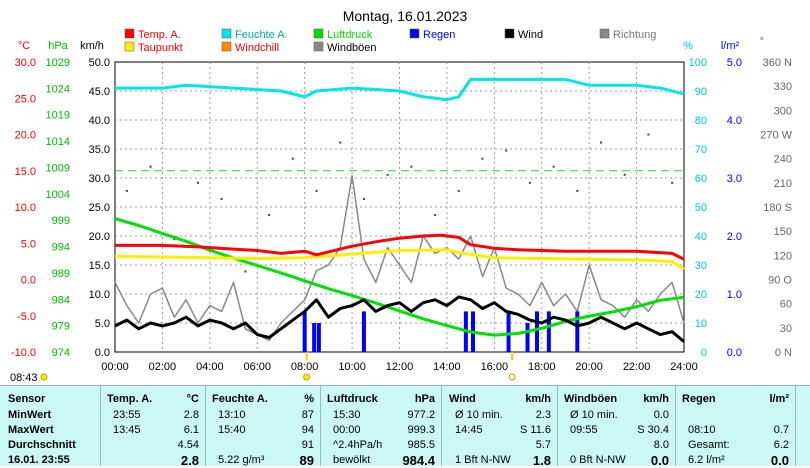 This screenshot has height=468, width=810. I want to click on axis-tick-label: 40.0, so click(99, 121).